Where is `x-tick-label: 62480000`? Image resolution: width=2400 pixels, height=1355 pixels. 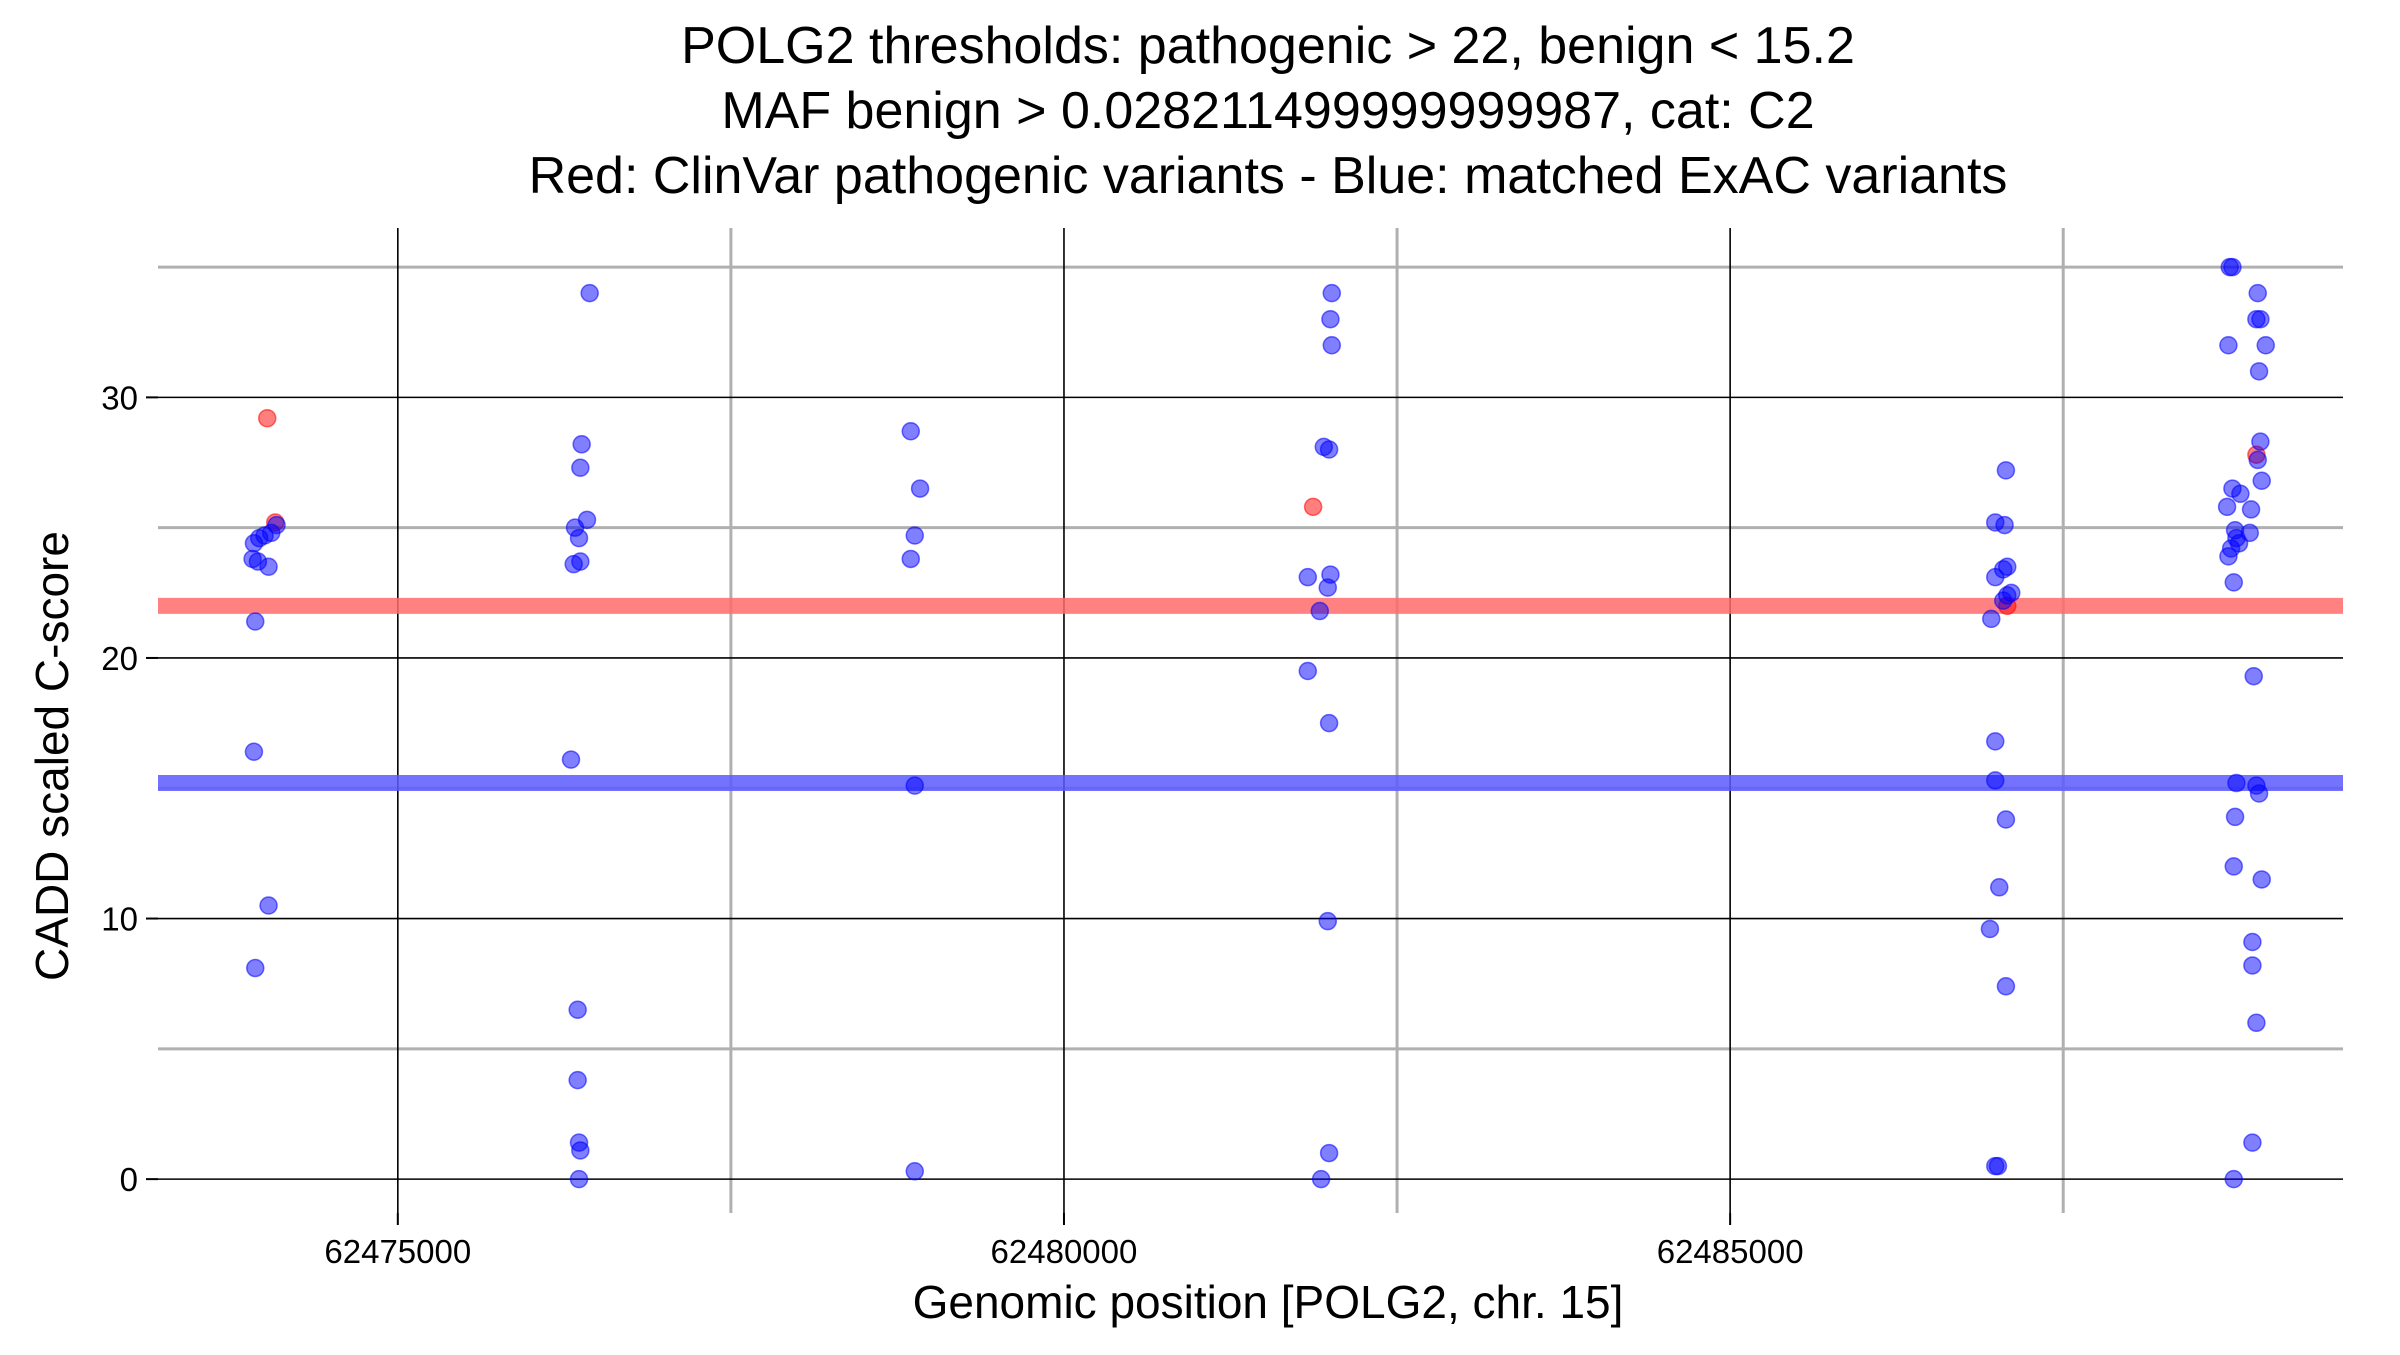 x-tick-label: 62480000 is located at coordinates (1064, 1251).